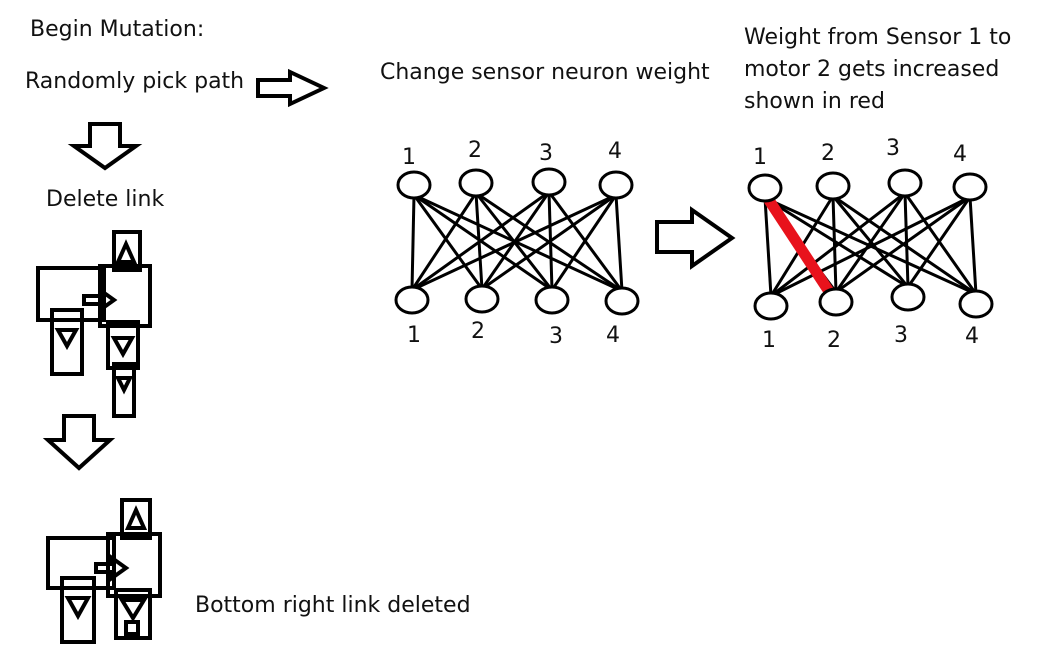 This screenshot has width=1040, height=665. Describe the element at coordinates (94, 324) in the screenshot. I see `block-structure-before` at that location.